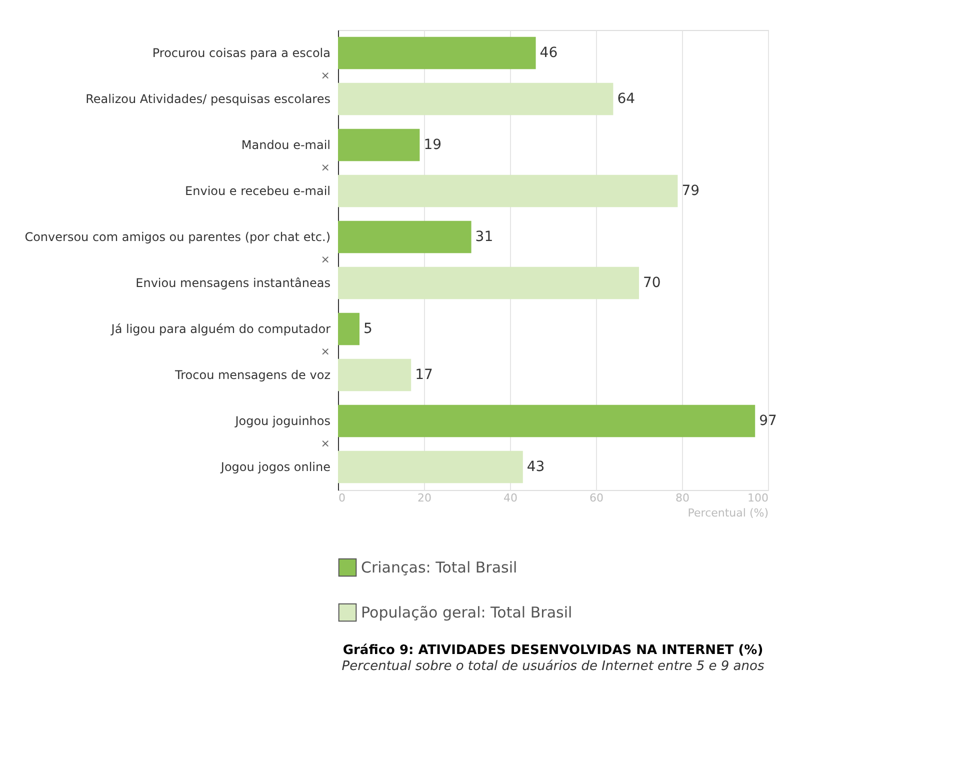  What do you see at coordinates (425, 498) in the screenshot?
I see `x-tick-label: 20` at bounding box center [425, 498].